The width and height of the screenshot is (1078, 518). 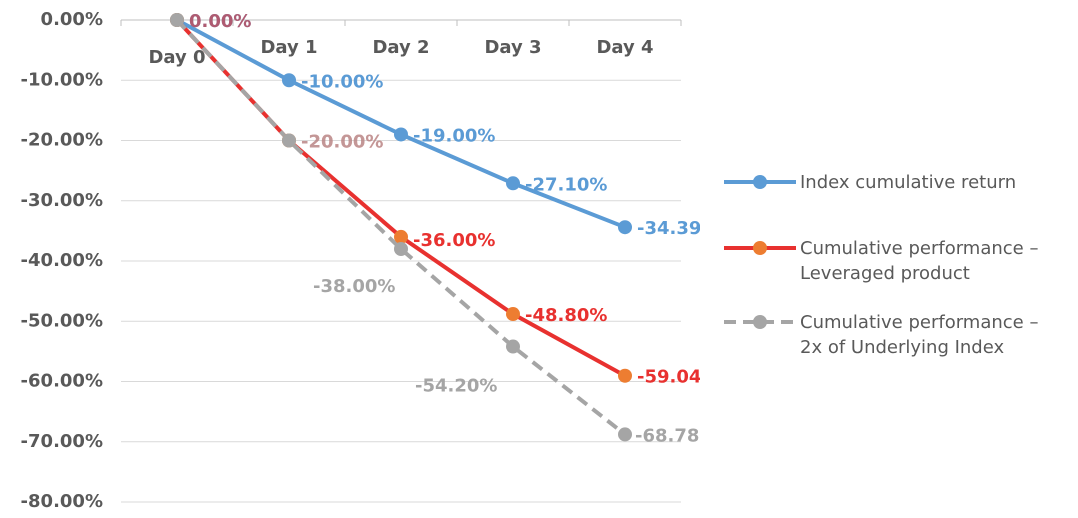 What do you see at coordinates (354, 286) in the screenshot?
I see `data-label: -38.00%` at bounding box center [354, 286].